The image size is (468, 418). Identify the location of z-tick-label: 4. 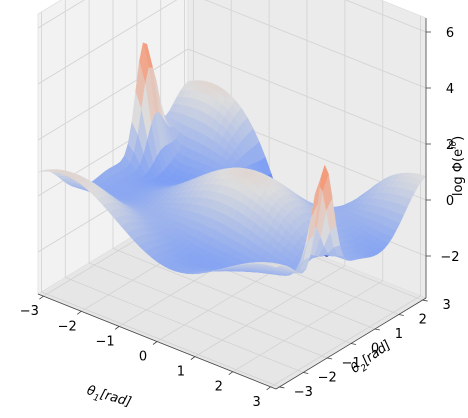
(450, 89).